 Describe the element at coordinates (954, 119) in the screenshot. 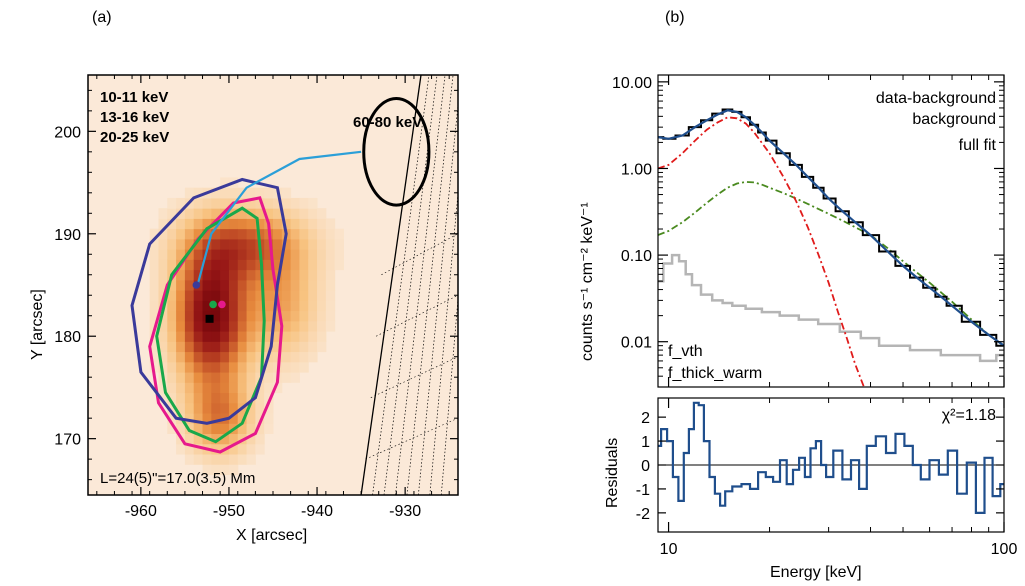

I see `legend-background: background` at that location.